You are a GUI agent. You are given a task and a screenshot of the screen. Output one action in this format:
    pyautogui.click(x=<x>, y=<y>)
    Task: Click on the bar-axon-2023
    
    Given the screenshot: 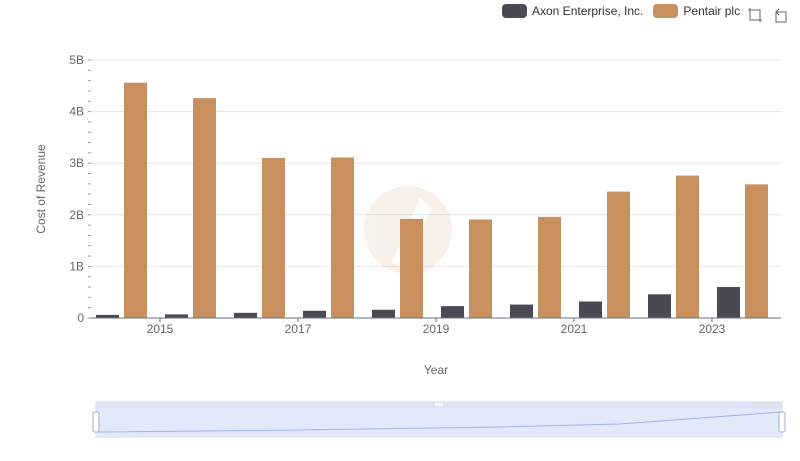 What is the action you would take?
    pyautogui.click(x=728, y=302)
    